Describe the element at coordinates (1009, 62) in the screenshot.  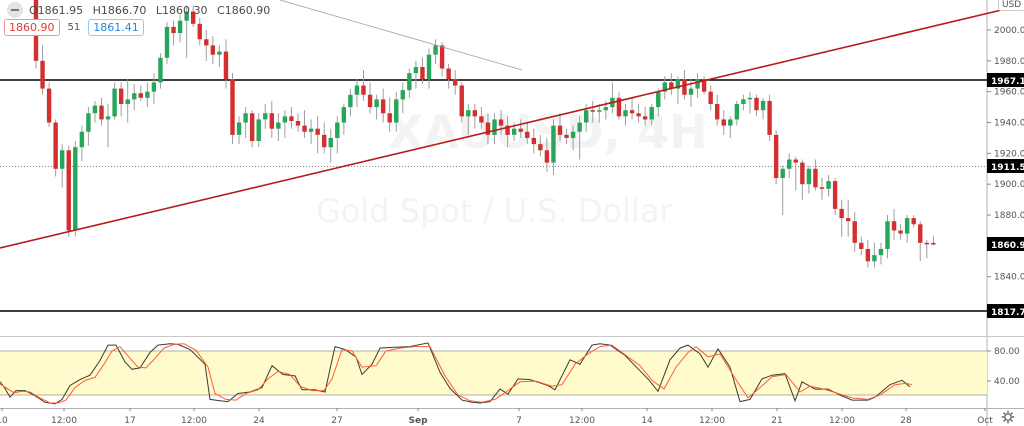
I see `price-tick: 1980.00` at that location.